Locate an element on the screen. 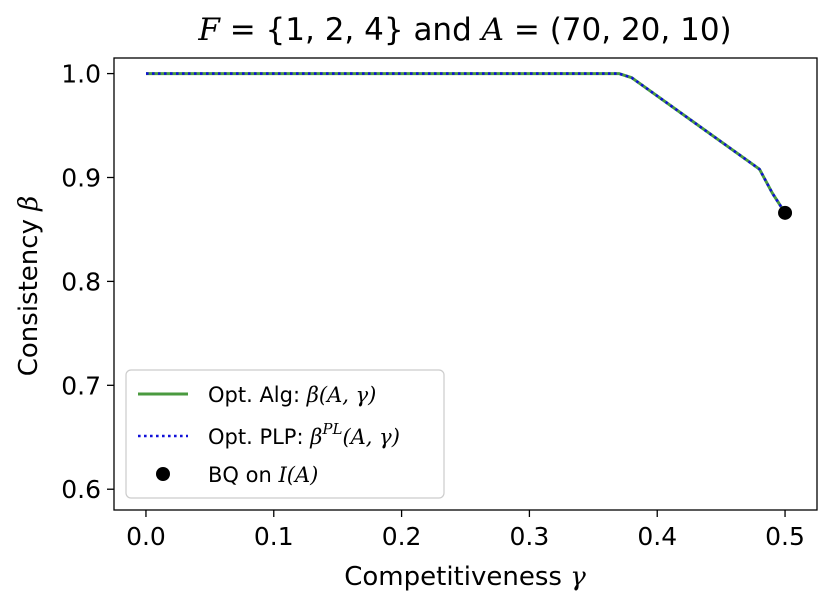  x-axis-label: Competitiveness γ is located at coordinates (465, 577).